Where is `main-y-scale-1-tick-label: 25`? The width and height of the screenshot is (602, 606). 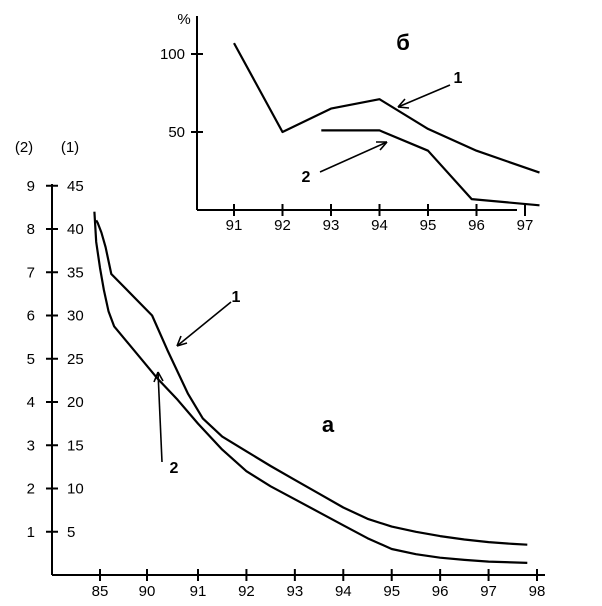 main-y-scale-1-tick-label: 25 is located at coordinates (75, 359).